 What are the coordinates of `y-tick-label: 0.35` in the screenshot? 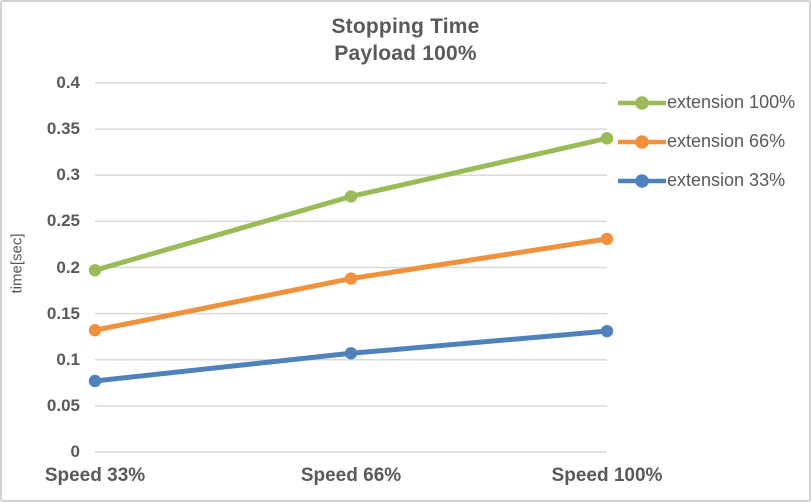 It's located at (63, 129).